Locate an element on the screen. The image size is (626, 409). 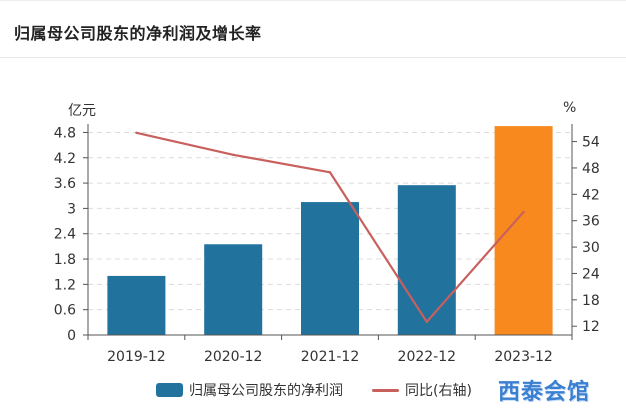
x-tick-label-2019-12: 2019-12 is located at coordinates (136, 357).